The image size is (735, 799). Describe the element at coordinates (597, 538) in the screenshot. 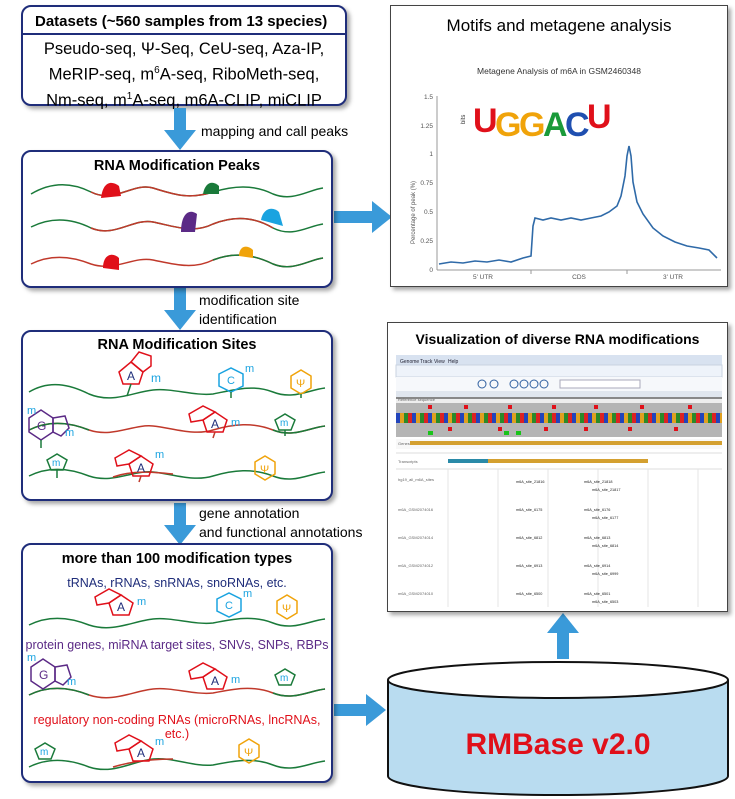

I see `svg-text: m6A_site_6813` at that location.